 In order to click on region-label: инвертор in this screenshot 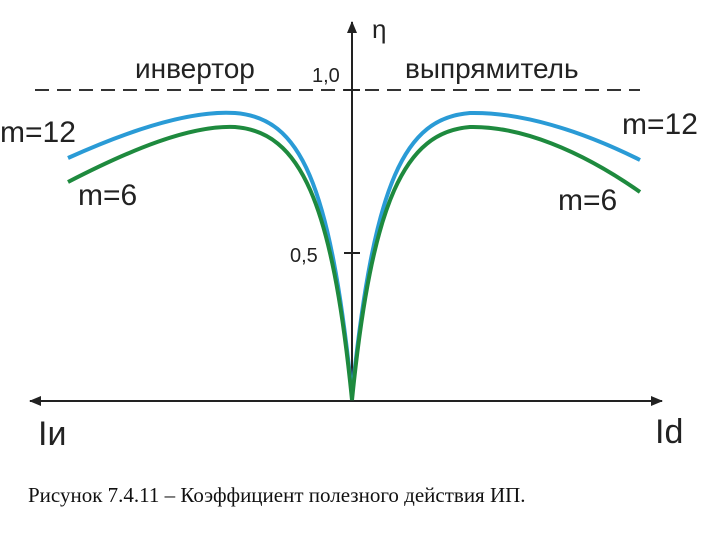, I will do `click(195, 68)`.